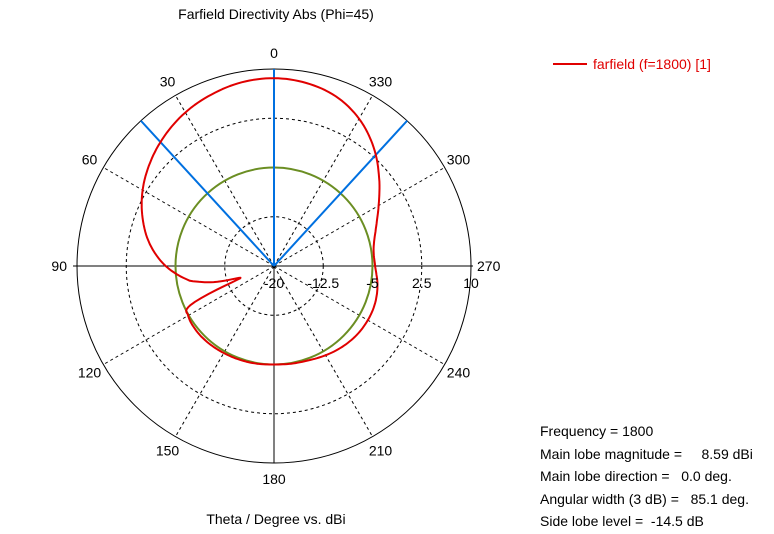 This screenshot has width=774, height=534. What do you see at coordinates (459, 160) in the screenshot?
I see `angle-tick-label: 300` at bounding box center [459, 160].